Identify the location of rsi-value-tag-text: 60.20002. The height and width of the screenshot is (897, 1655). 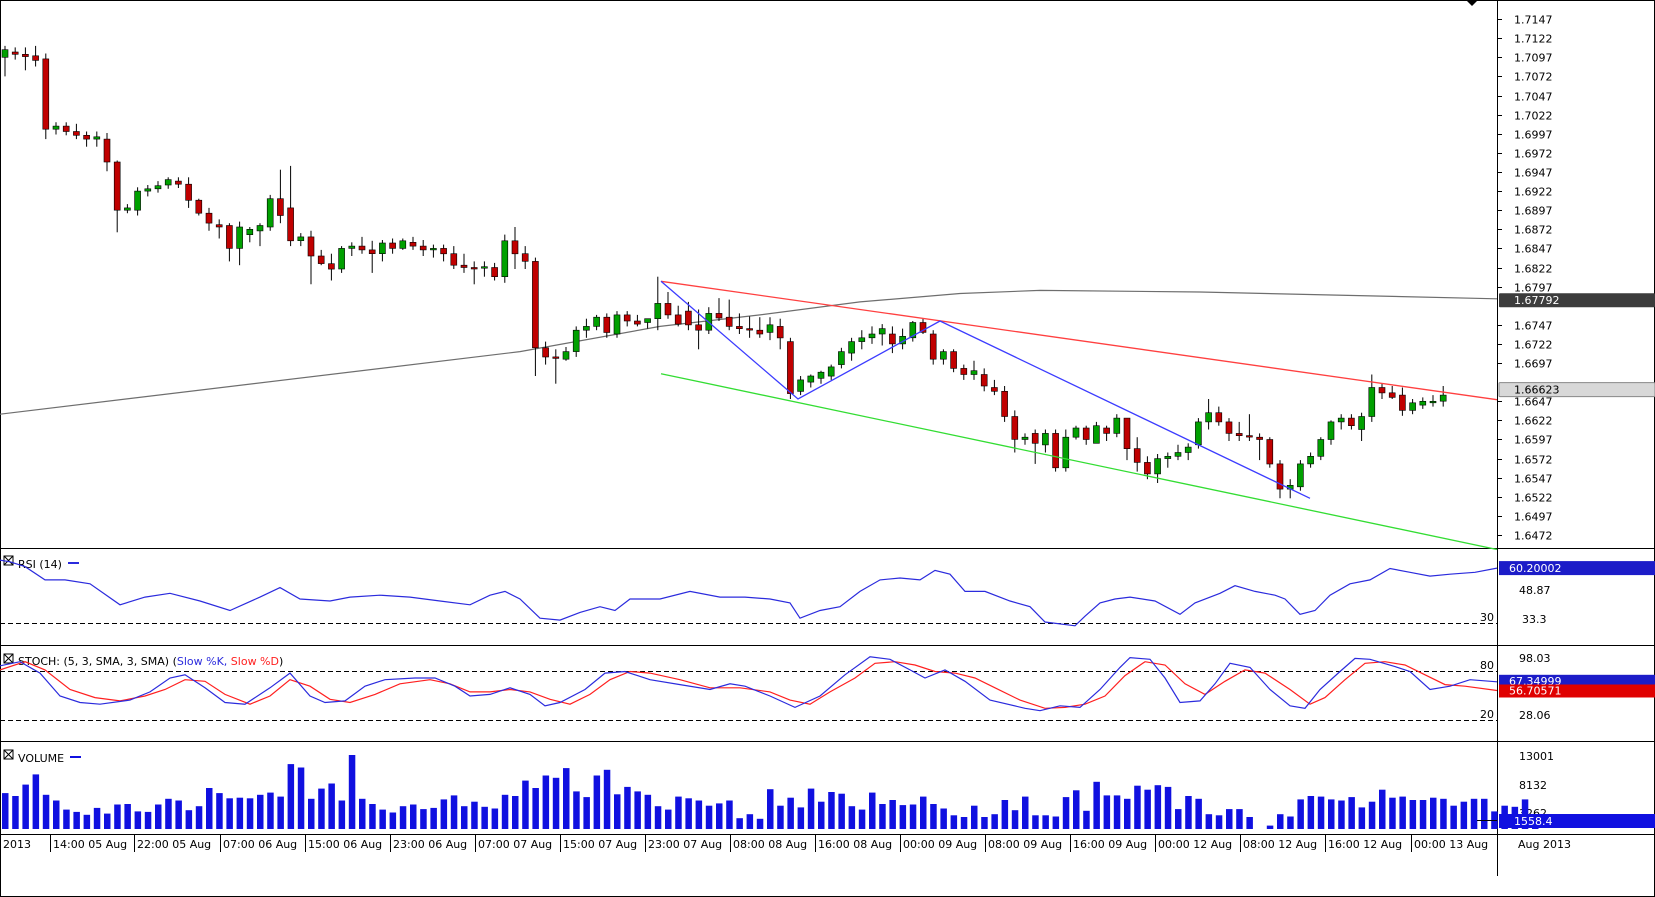
(1535, 568).